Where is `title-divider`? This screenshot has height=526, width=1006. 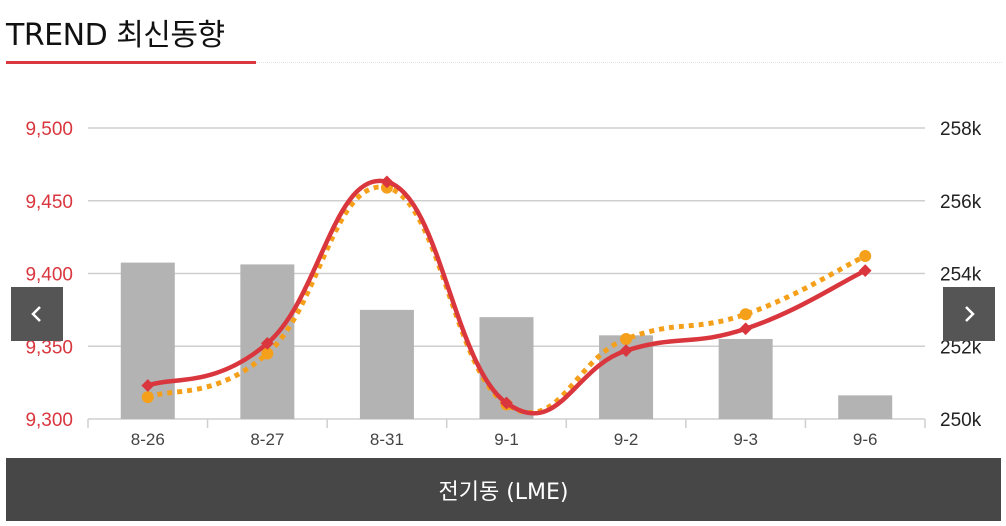 title-divider is located at coordinates (629, 62).